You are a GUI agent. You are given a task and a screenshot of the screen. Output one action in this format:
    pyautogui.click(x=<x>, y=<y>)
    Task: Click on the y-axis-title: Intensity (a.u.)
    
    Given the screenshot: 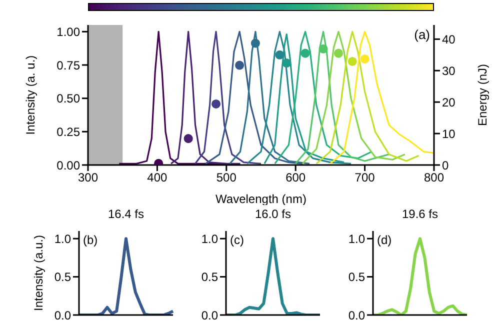 What is the action you would take?
    pyautogui.click(x=38, y=273)
    